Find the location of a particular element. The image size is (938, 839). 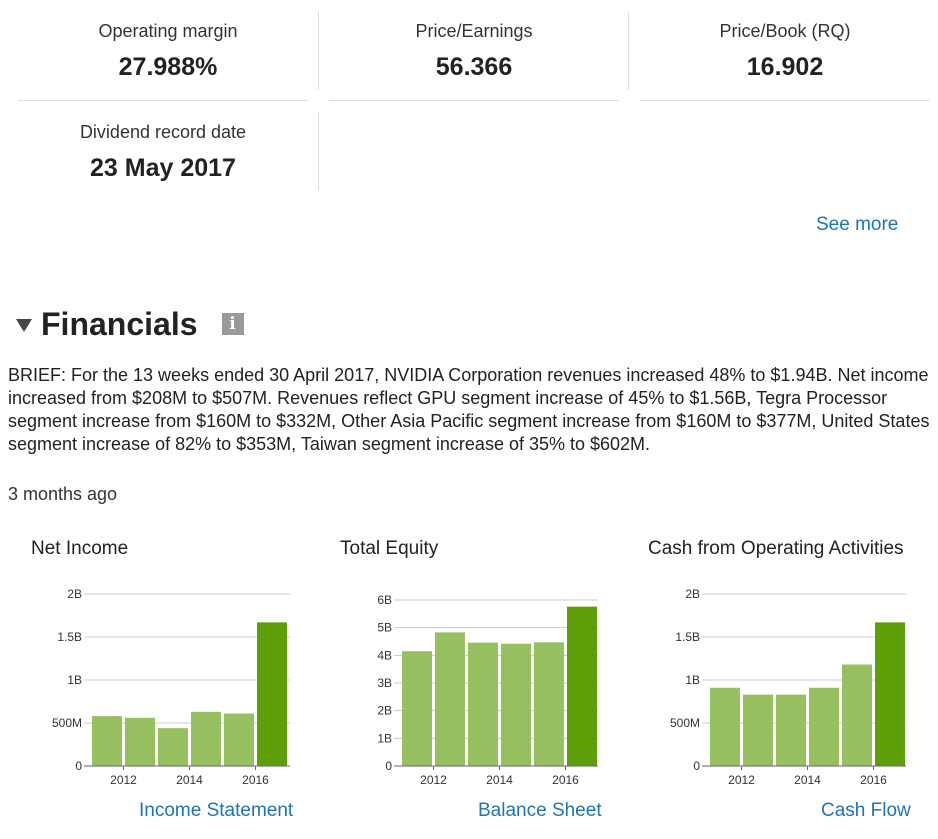

stat-operating-margin: Operating margin 27.988% is located at coordinates (168, 51).